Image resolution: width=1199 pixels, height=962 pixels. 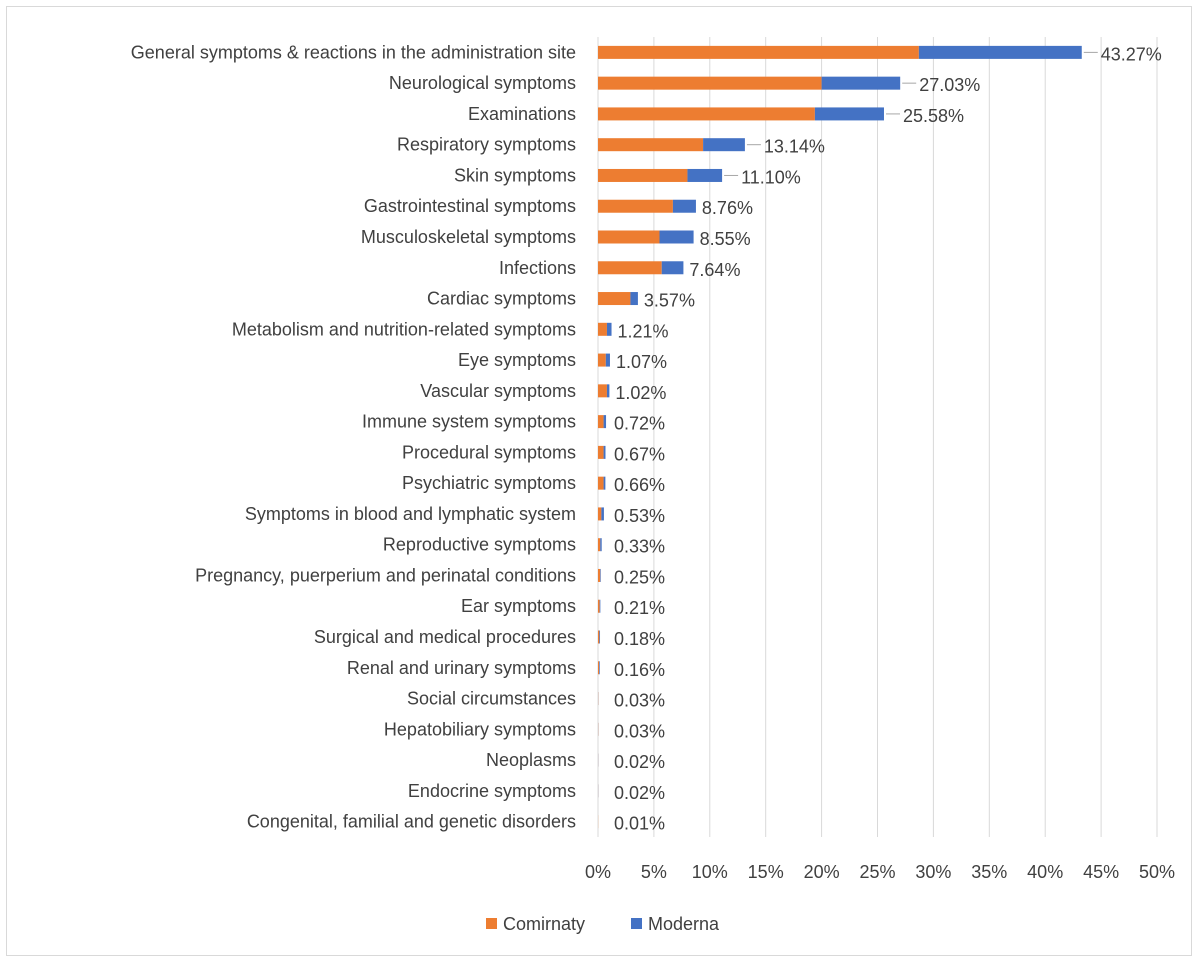 What do you see at coordinates (492, 791) in the screenshot?
I see `category-label: Endocrine symptoms` at bounding box center [492, 791].